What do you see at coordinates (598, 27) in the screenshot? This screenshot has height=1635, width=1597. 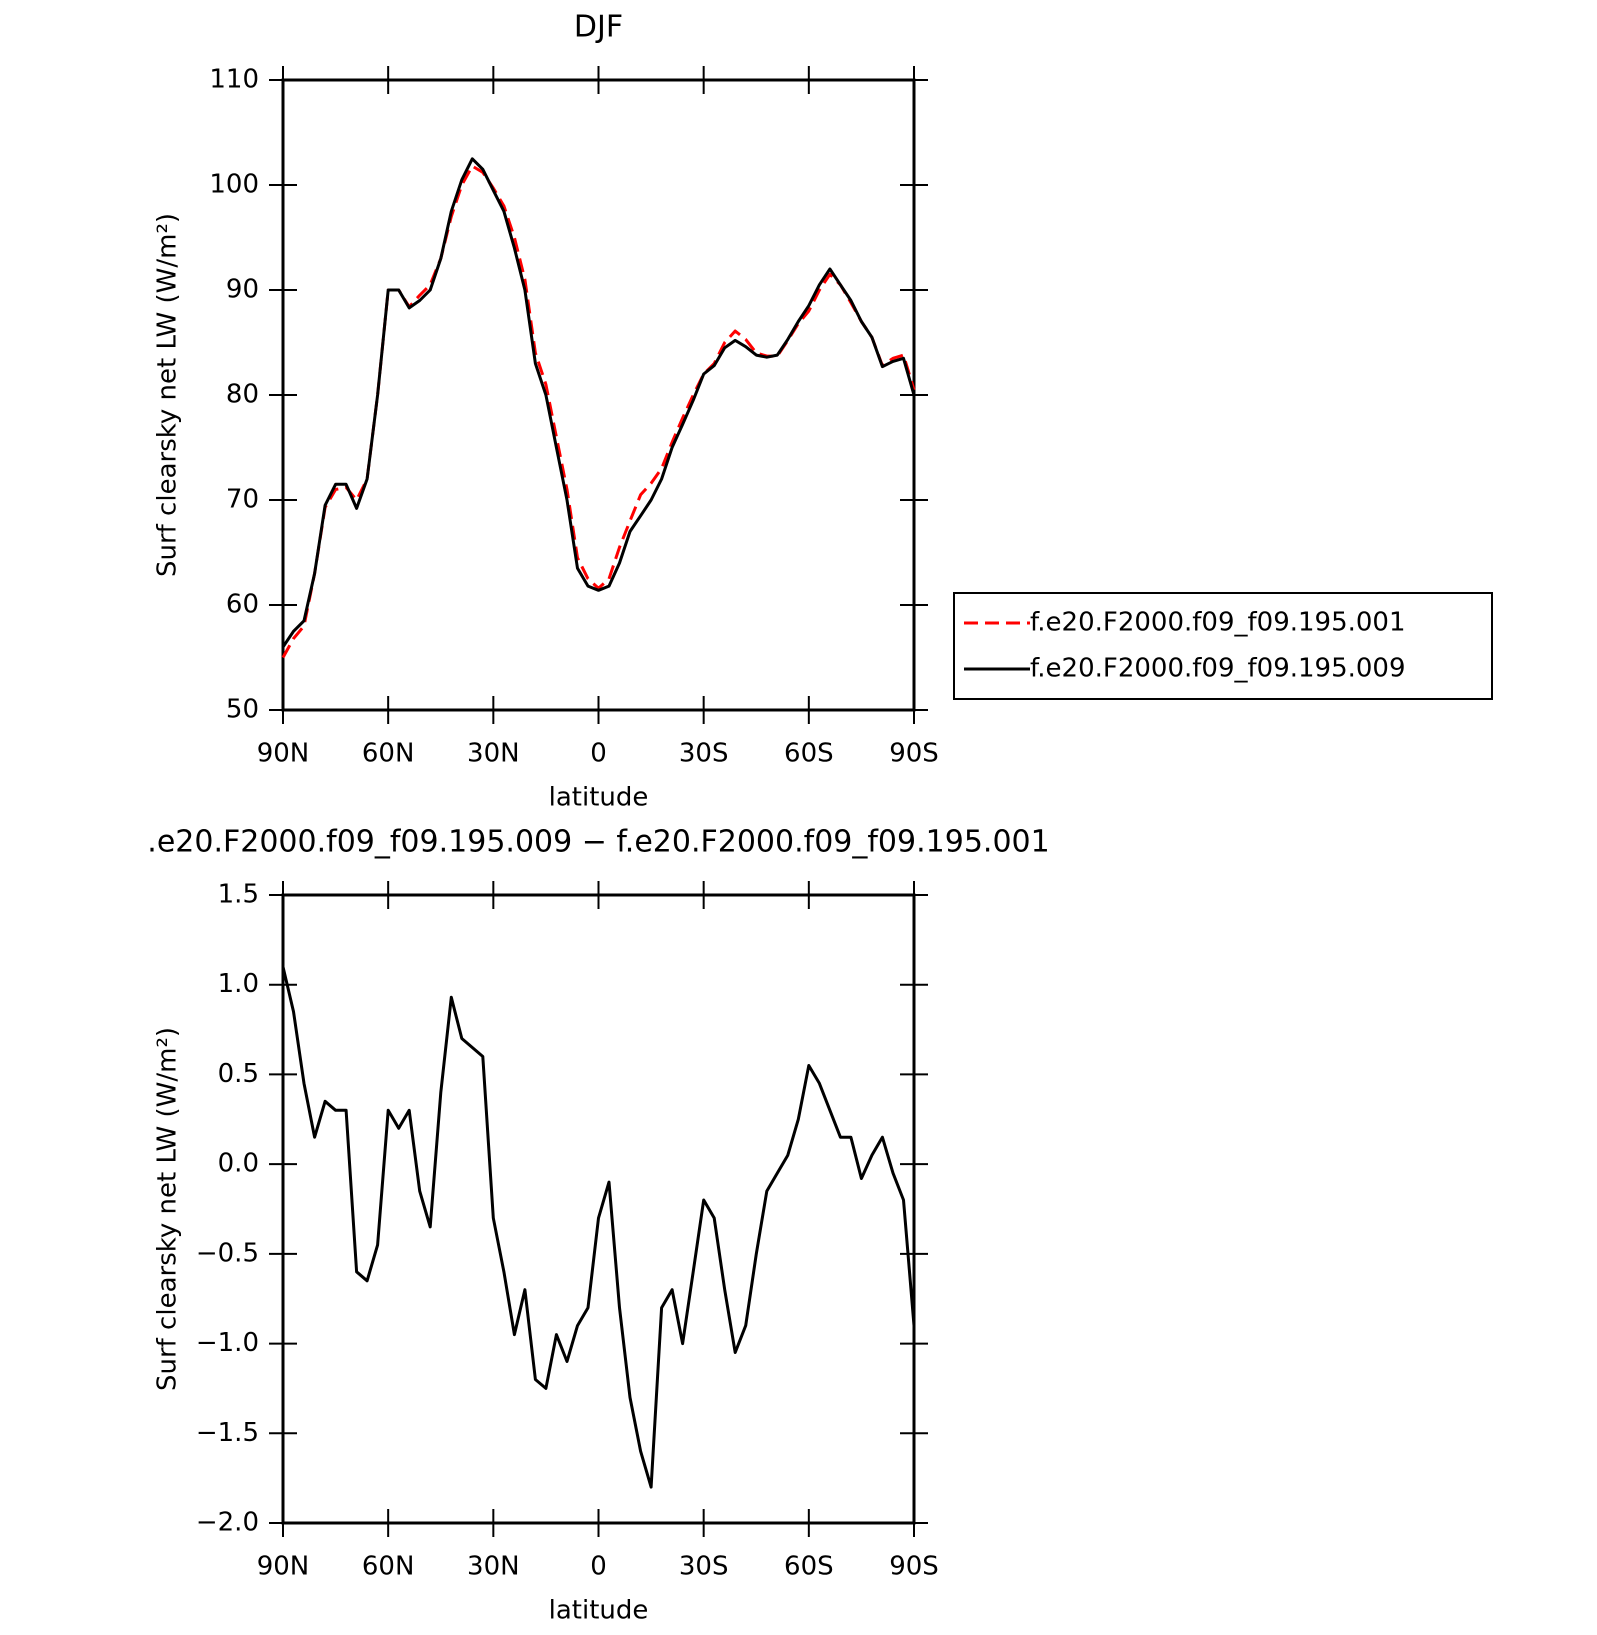 I see `chart-title: DJF` at bounding box center [598, 27].